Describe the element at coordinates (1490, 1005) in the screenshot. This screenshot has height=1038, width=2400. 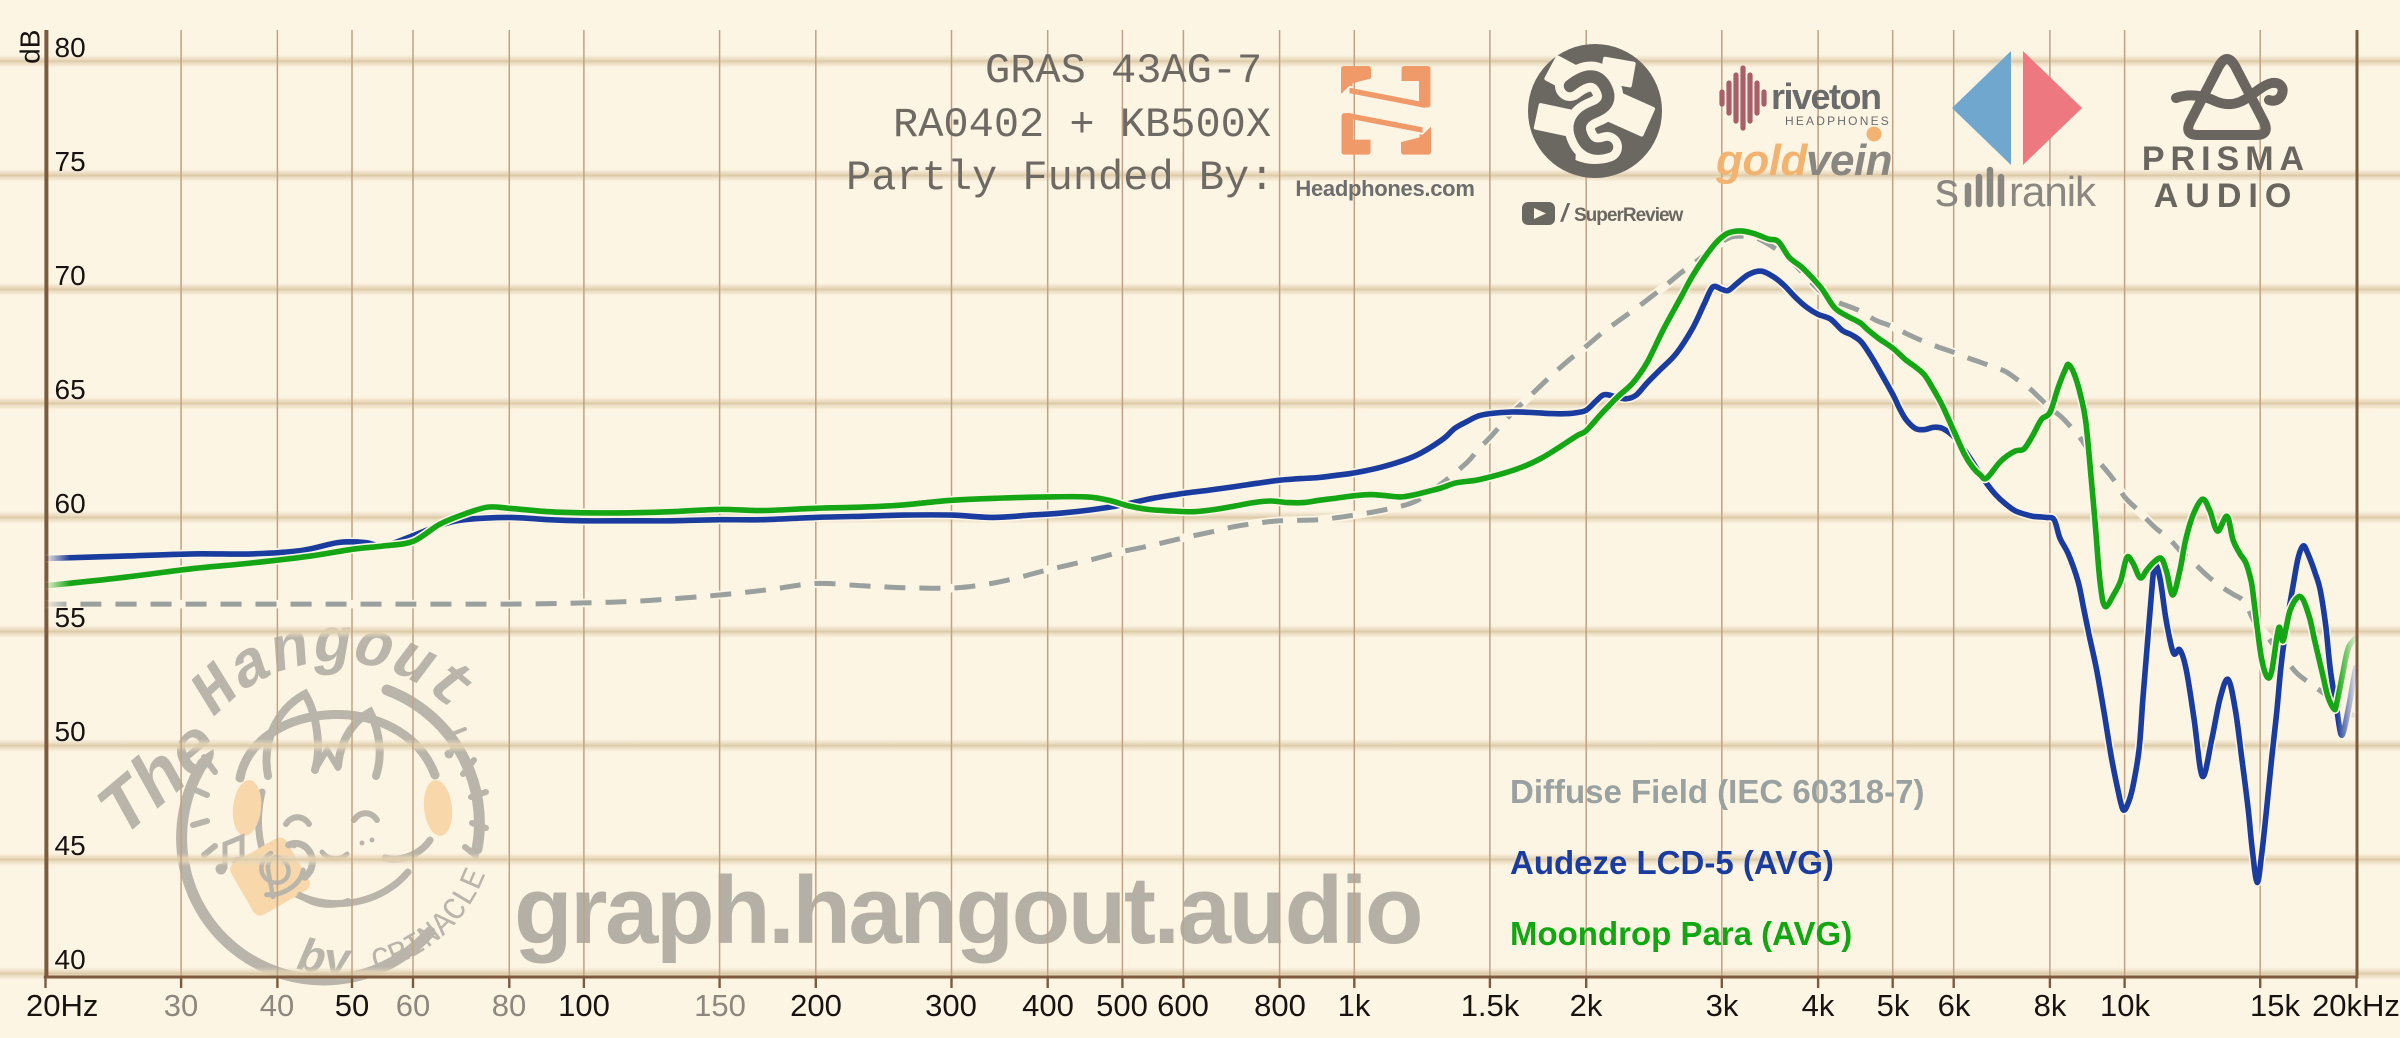
I see `svg-text: 1.5k` at that location.